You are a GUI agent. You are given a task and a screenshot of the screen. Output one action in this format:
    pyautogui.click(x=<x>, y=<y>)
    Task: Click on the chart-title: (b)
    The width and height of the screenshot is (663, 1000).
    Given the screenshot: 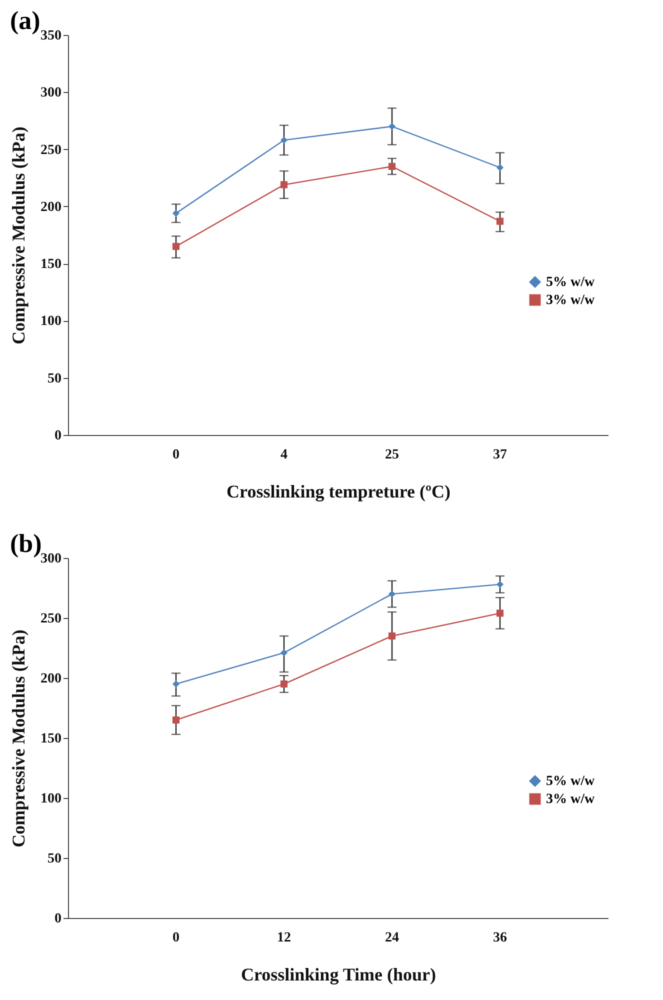 What is the action you would take?
    pyautogui.click(x=26, y=543)
    